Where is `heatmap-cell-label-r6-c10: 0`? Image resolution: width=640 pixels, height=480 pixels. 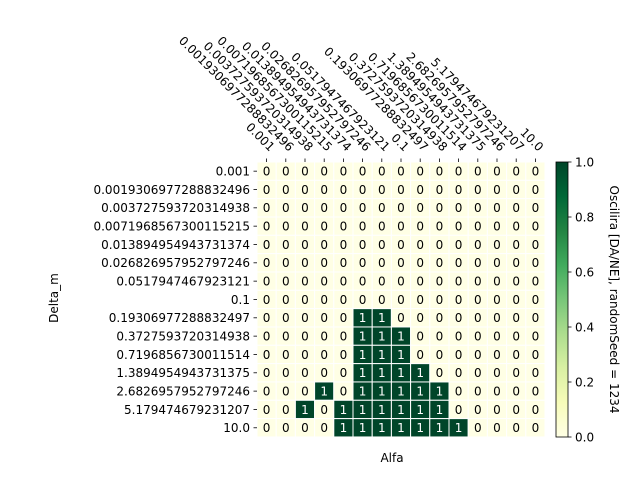 heatmap-cell-label-r6-c10: 0 is located at coordinates (459, 281).